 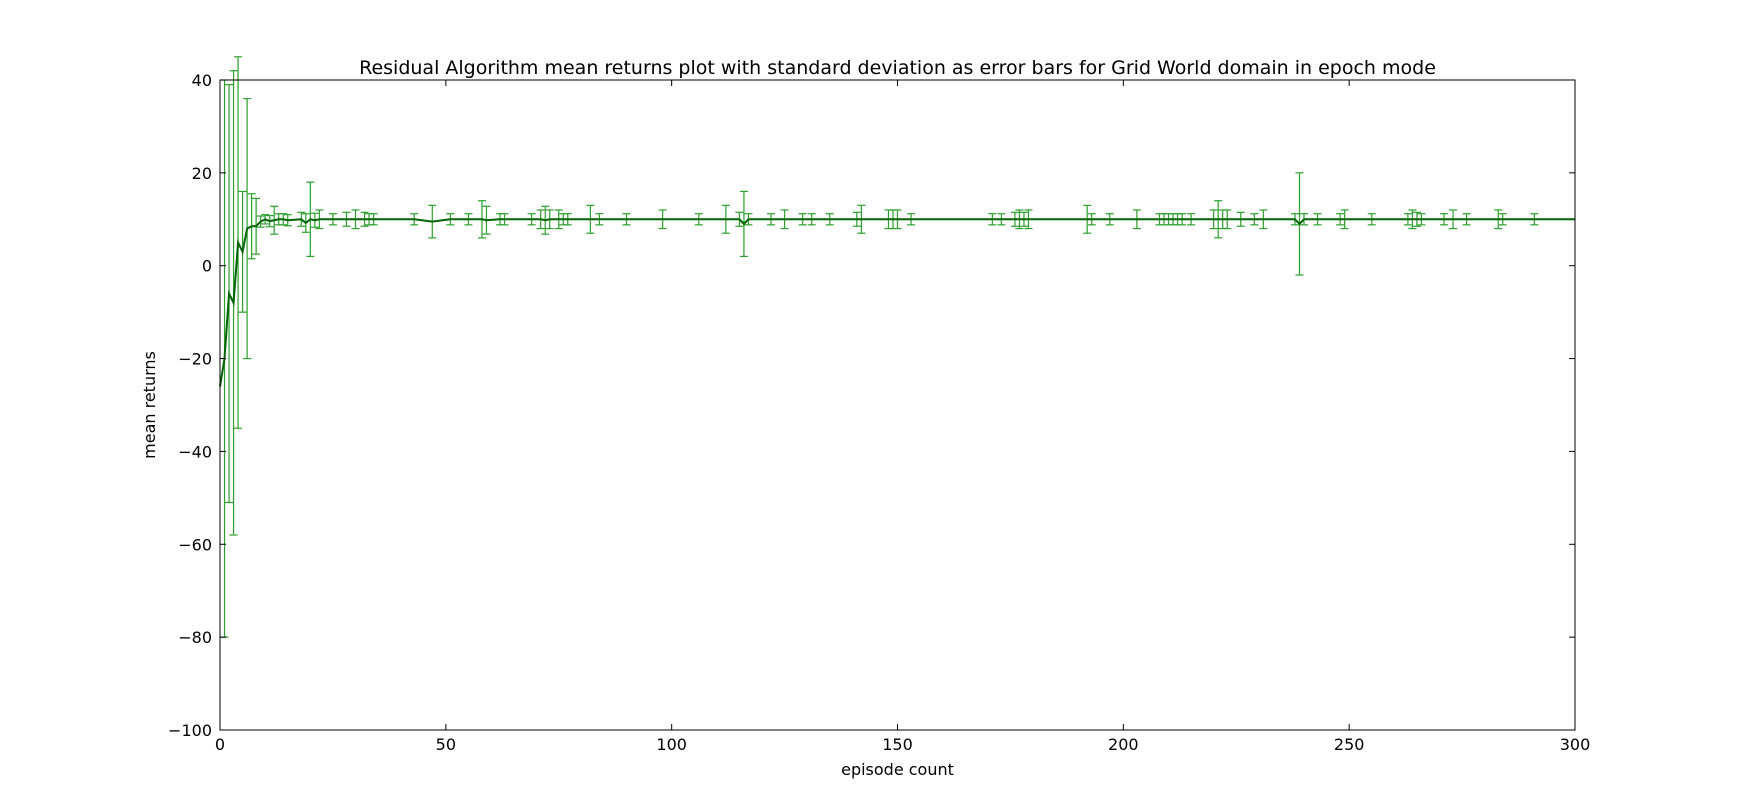 I want to click on y-tick-label: −100, so click(x=190, y=730).